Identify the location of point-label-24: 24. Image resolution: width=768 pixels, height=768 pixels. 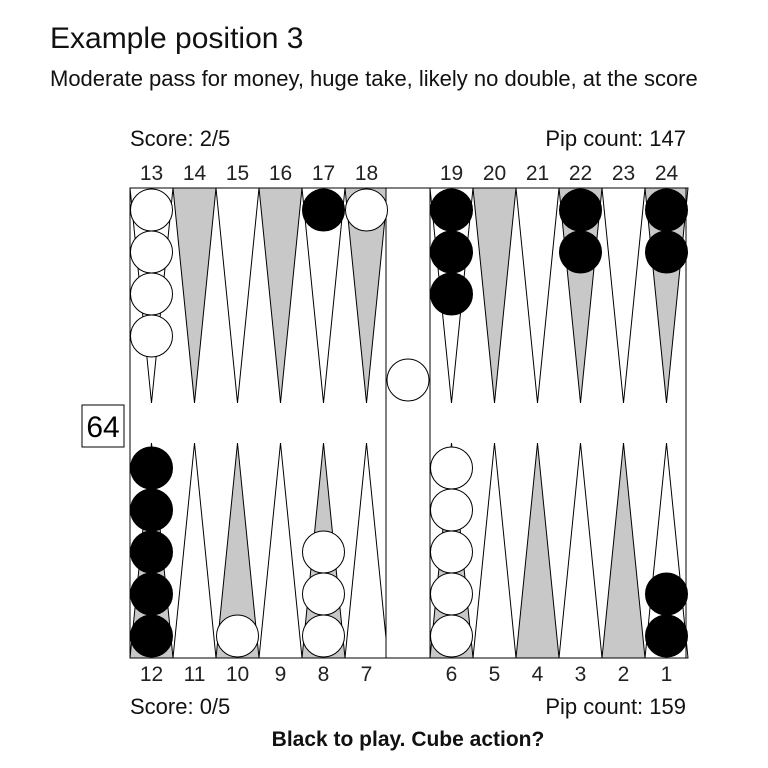
(667, 173).